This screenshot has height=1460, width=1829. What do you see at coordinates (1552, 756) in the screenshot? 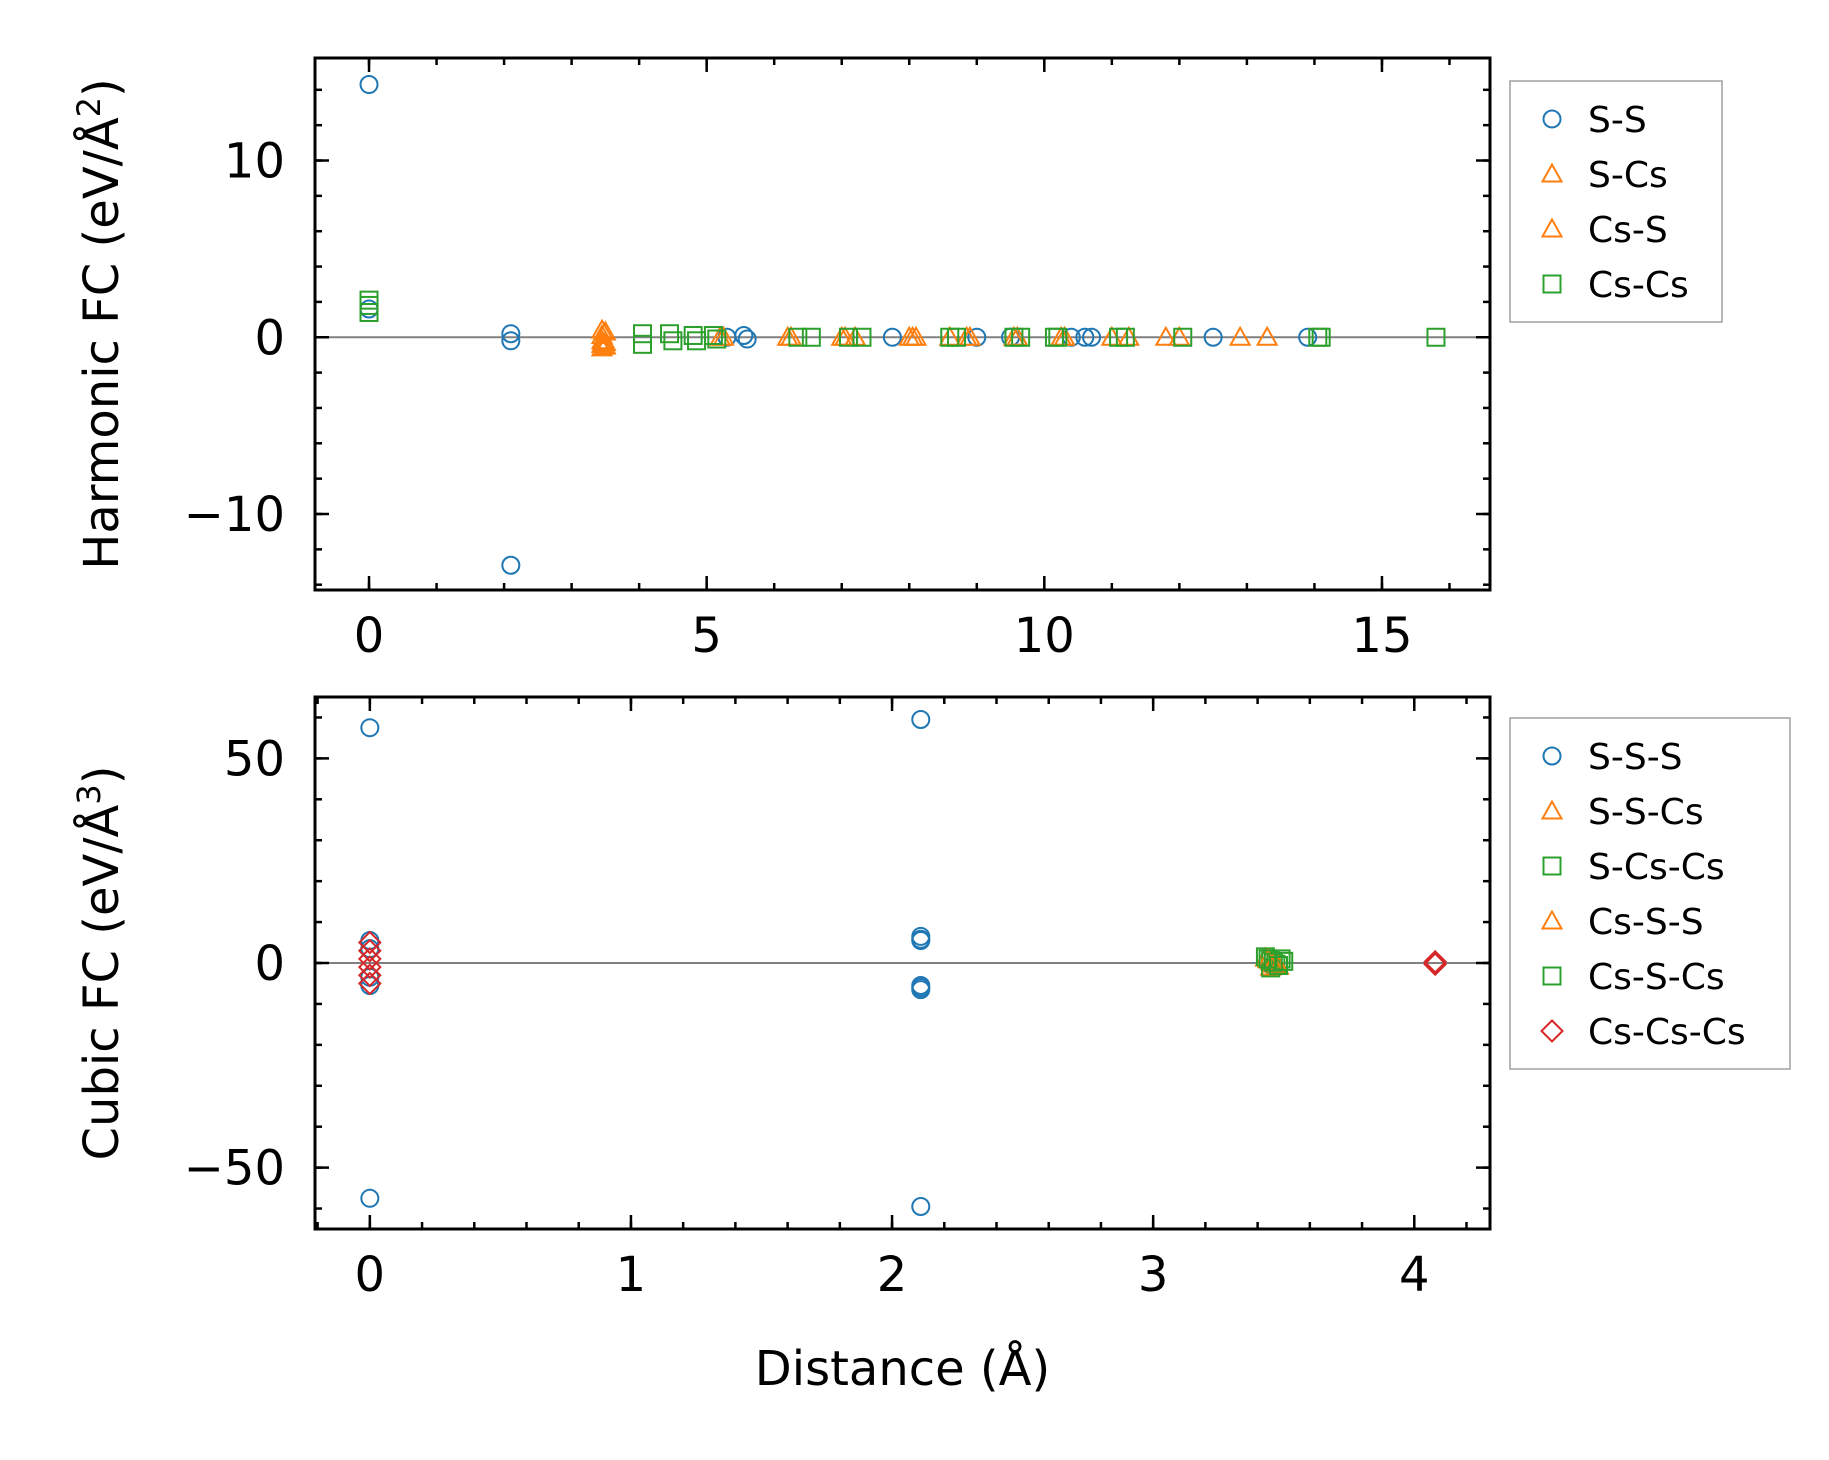
I see `legend-marker-s-s-s` at bounding box center [1552, 756].